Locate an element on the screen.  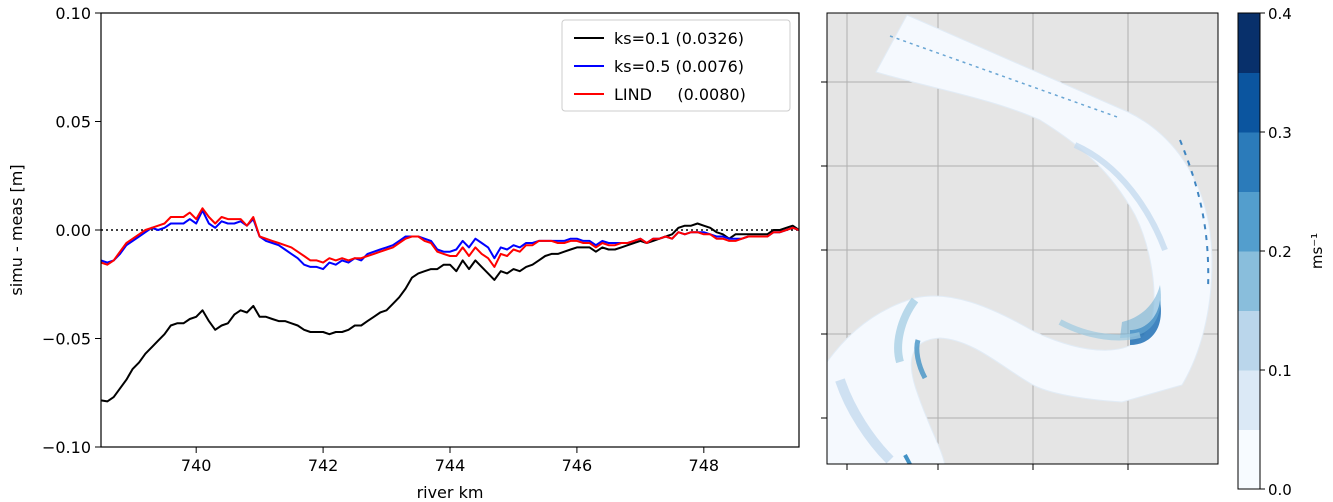
colorbar: 0.0 0.1 0.2 0.3 0.4 ms⁻¹ is located at coordinates (1281, 252).